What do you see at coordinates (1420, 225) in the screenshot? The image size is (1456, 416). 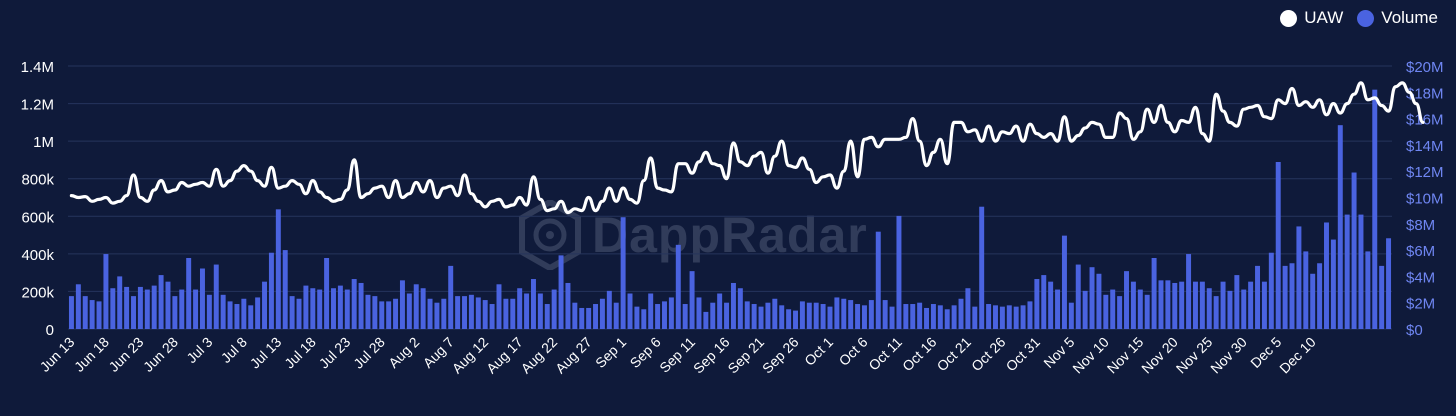 I see `right-axis-tick-label: $8M` at bounding box center [1420, 225].